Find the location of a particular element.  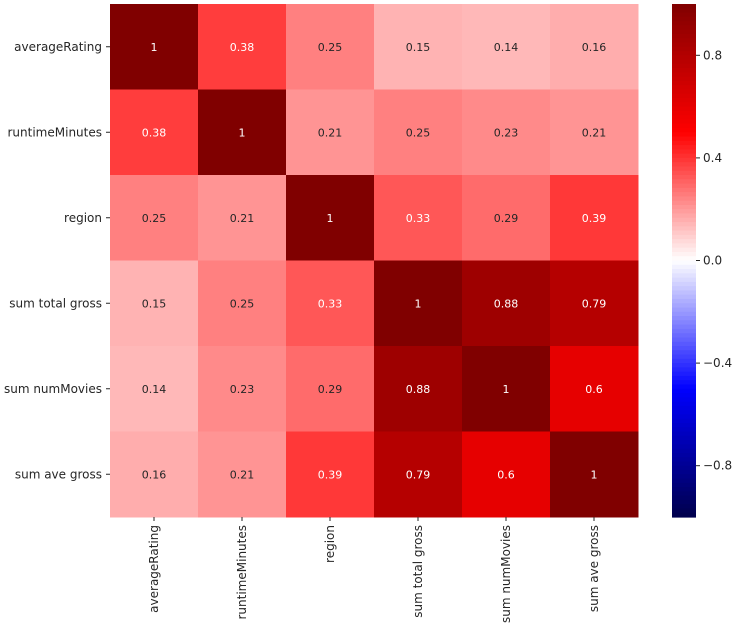

cell-annotation-3-4: 0.88 is located at coordinates (506, 303).